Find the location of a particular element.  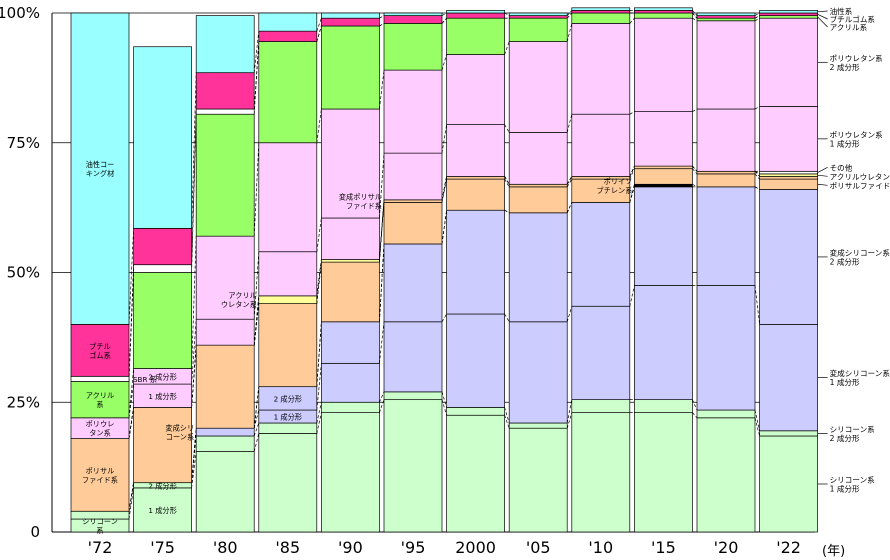

legend-label: ポリウレタン系 2 成分形 is located at coordinates (857, 62).